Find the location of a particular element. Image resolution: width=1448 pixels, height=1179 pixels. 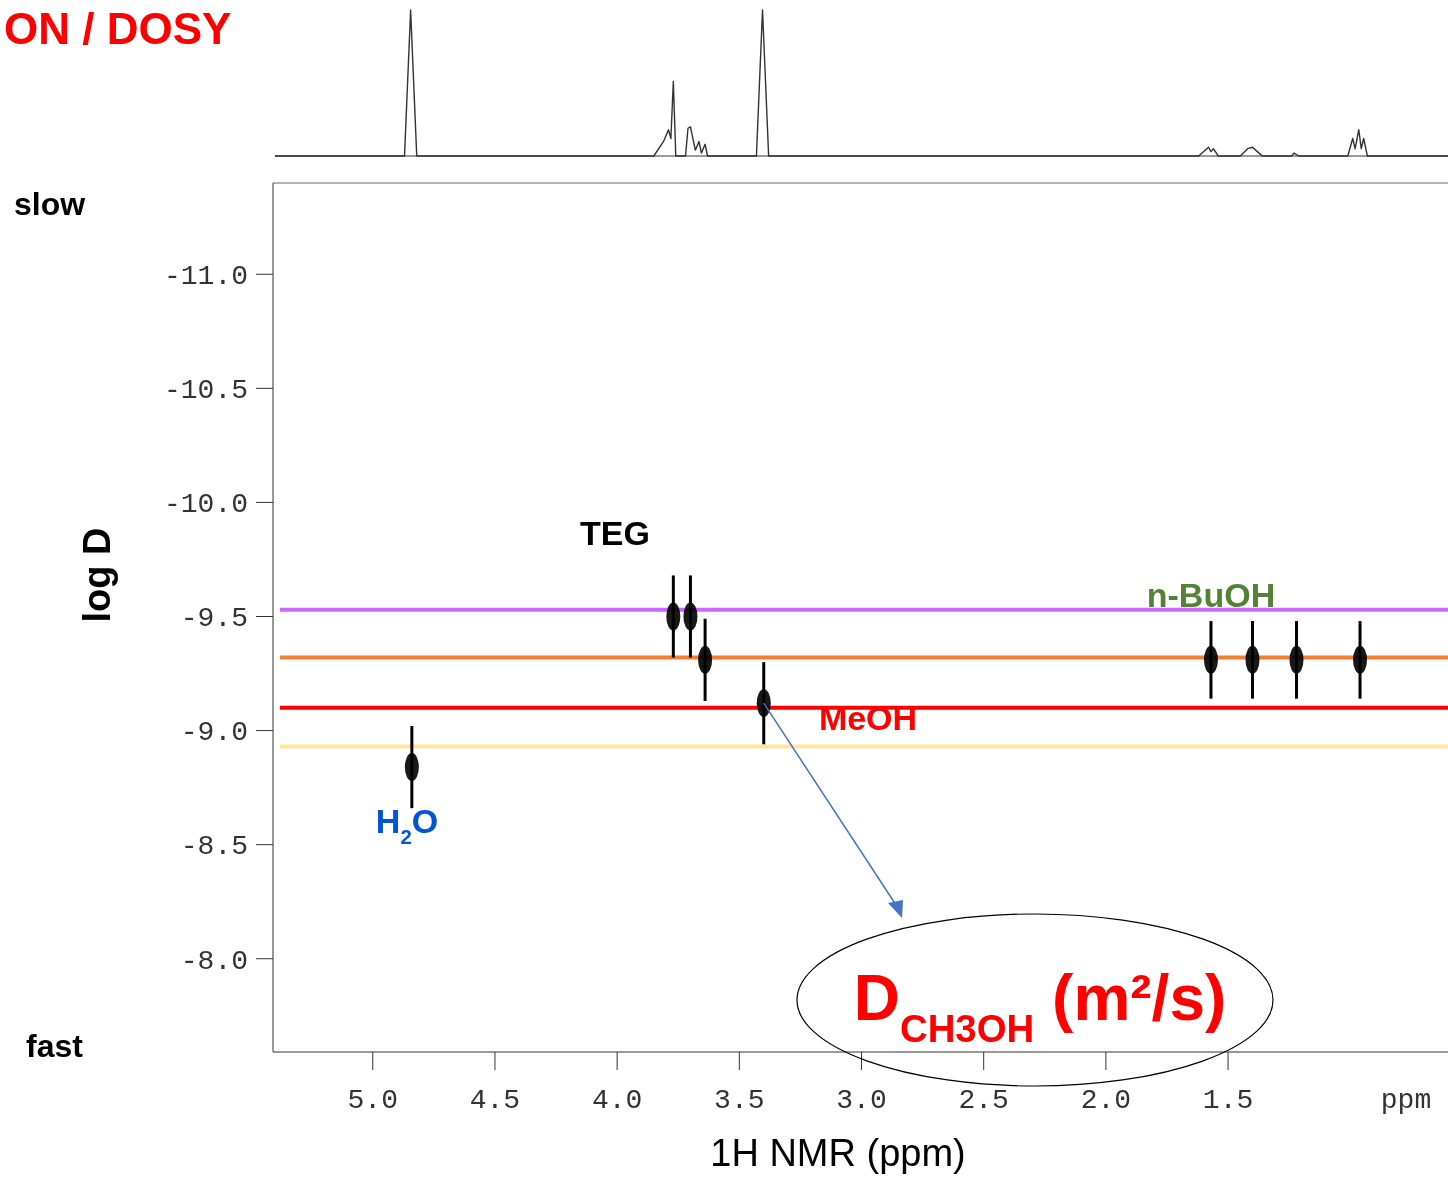

x-tick-label: 1.5 is located at coordinates (1228, 1100).